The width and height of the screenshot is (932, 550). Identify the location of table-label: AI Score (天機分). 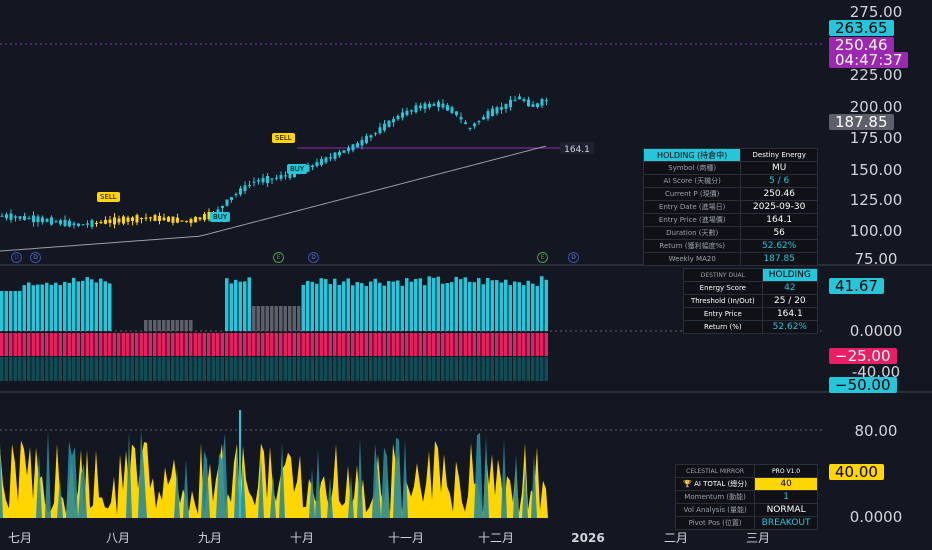
(692, 181).